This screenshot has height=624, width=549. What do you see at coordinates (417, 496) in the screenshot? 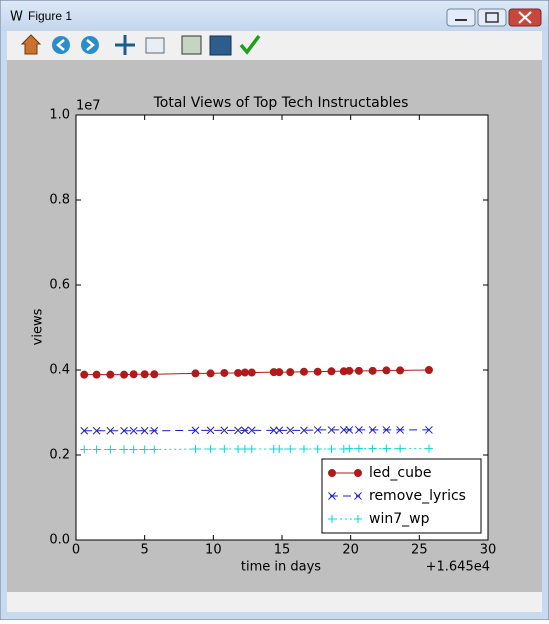
I see `legend-label: remove_lyrics` at bounding box center [417, 496].